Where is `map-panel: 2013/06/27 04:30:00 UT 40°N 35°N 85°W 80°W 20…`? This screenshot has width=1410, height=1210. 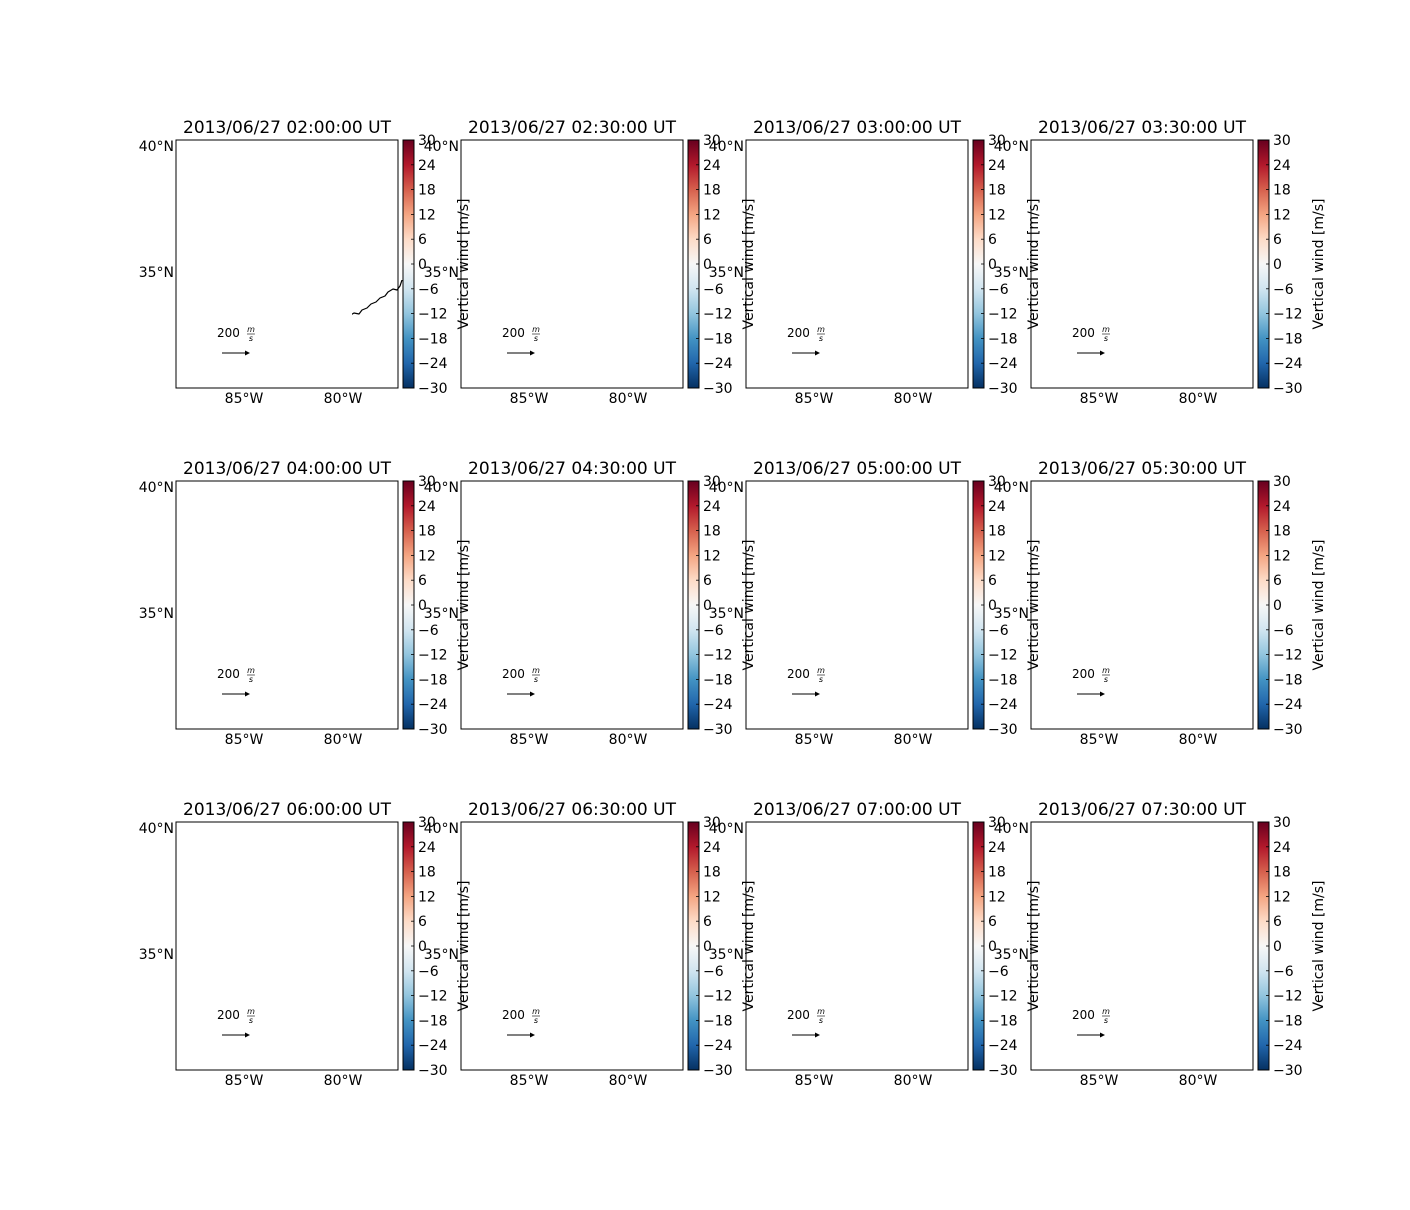 map-panel: 2013/06/27 04:30:00 UT 40°N 35°N 85°W 80°W 20… is located at coordinates (590, 603).